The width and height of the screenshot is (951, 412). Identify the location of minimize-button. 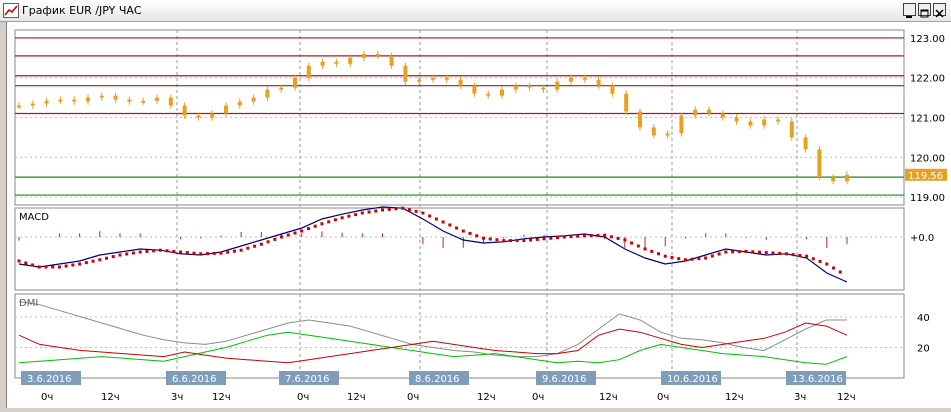
(909, 10).